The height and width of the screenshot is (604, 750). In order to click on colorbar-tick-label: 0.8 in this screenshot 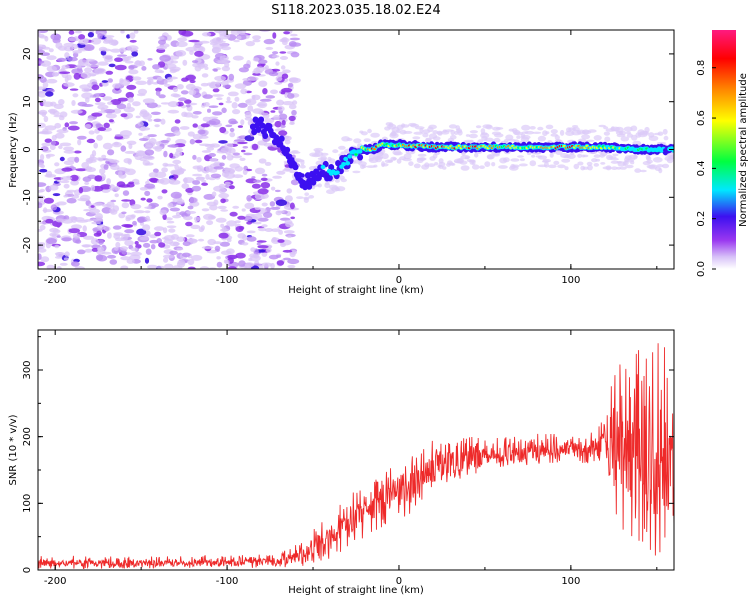, I will do `click(701, 68)`.